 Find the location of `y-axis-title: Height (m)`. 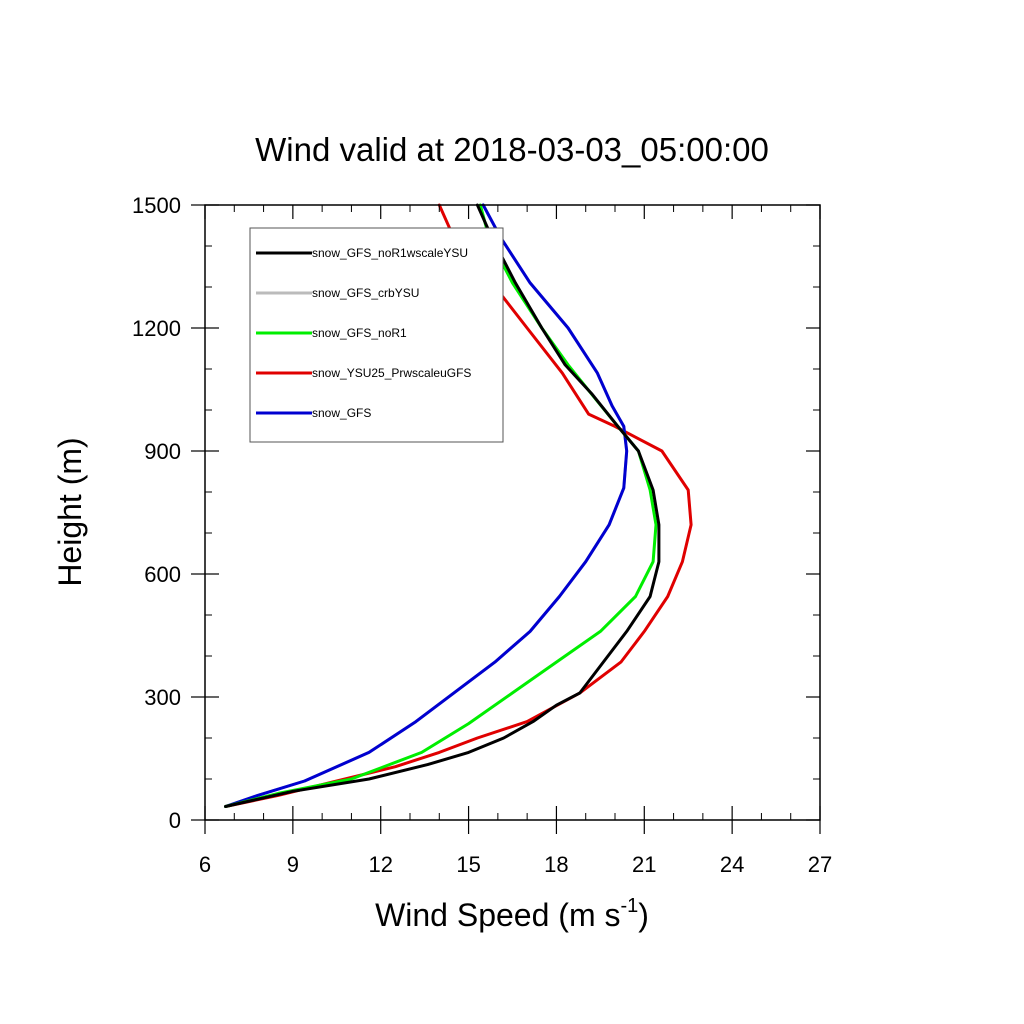

y-axis-title: Height (m) is located at coordinates (70, 511).